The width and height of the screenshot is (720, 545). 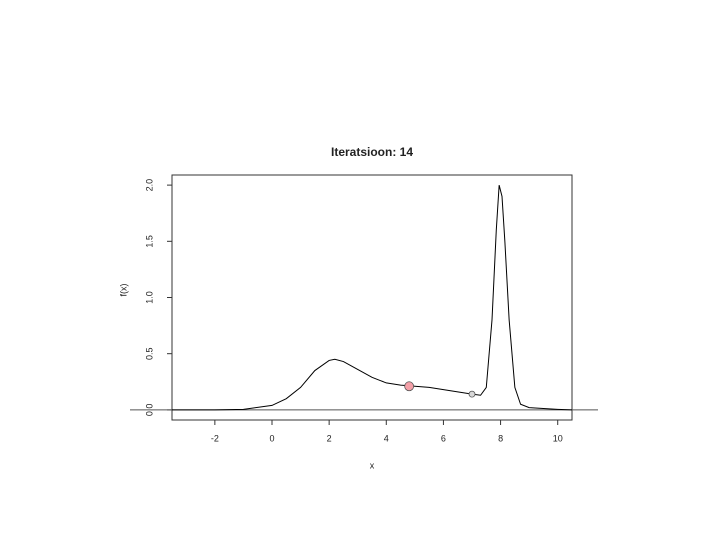 What do you see at coordinates (149, 241) in the screenshot?
I see `y-tick-label: 1.5` at bounding box center [149, 241].